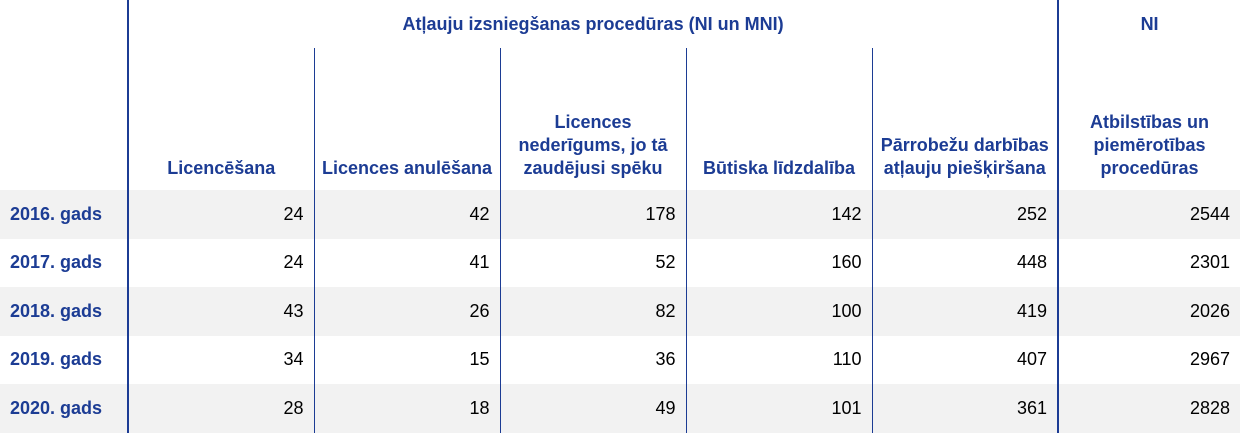  I want to click on column-header-licensing: Licencēšana, so click(220, 119).